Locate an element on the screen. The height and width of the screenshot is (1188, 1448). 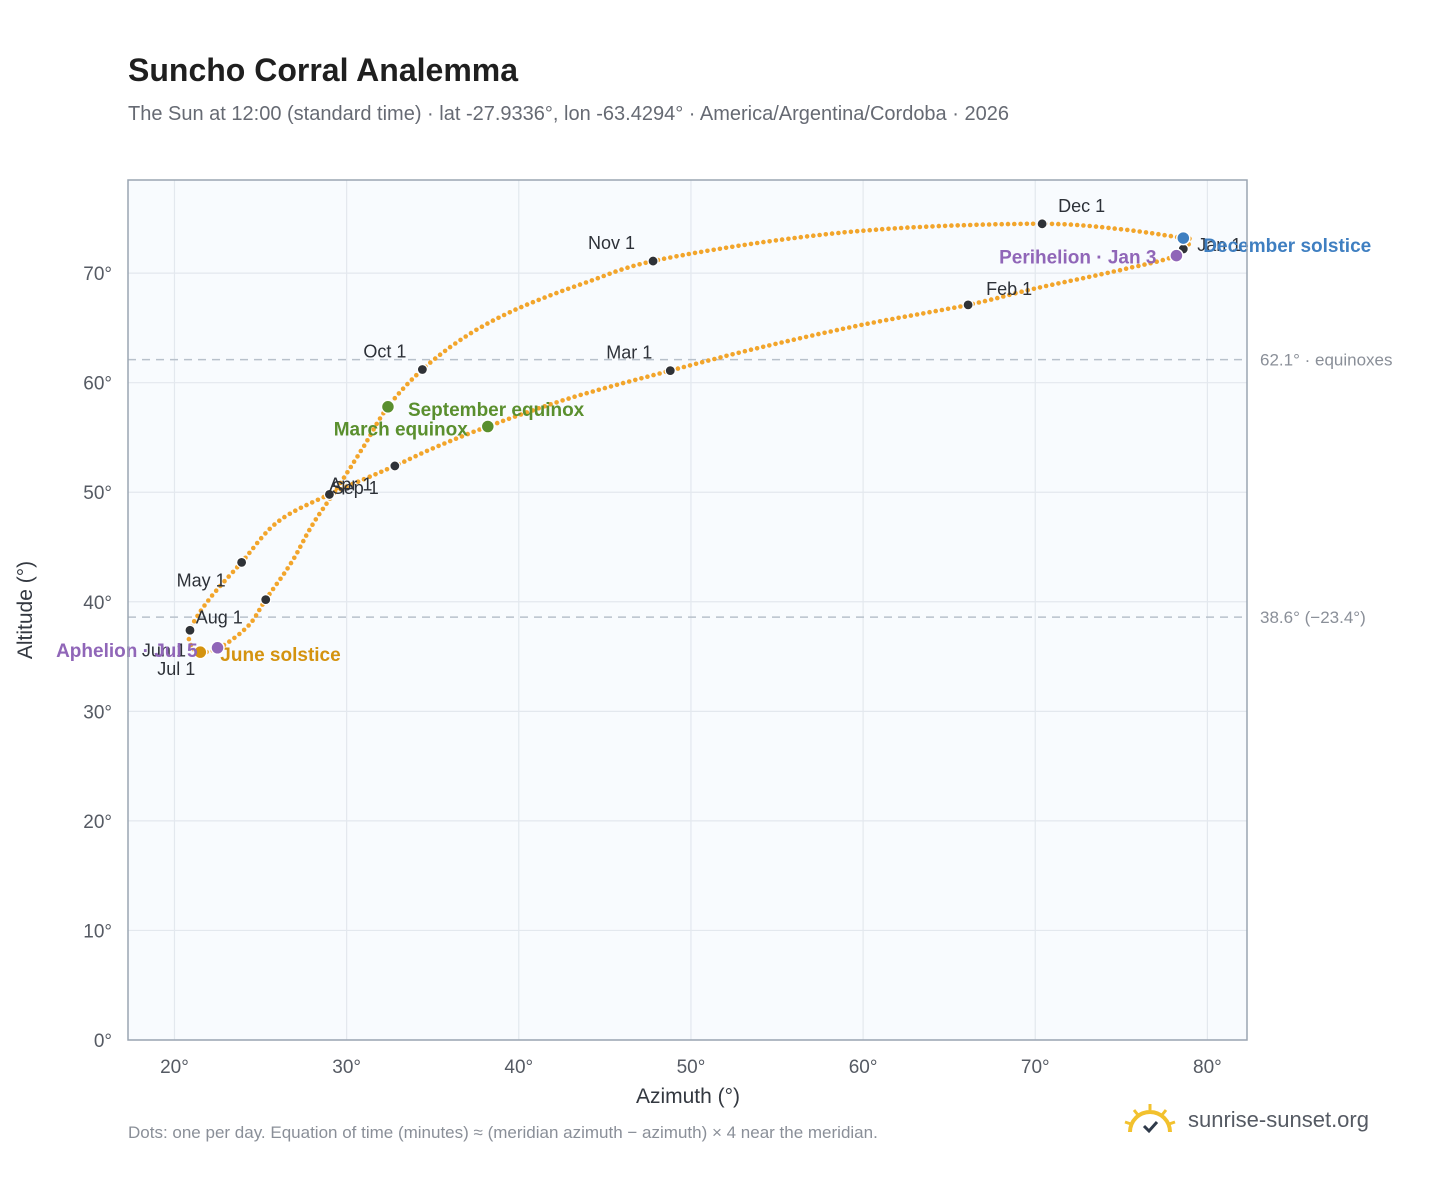
month-label: Jul 1 is located at coordinates (176, 669).